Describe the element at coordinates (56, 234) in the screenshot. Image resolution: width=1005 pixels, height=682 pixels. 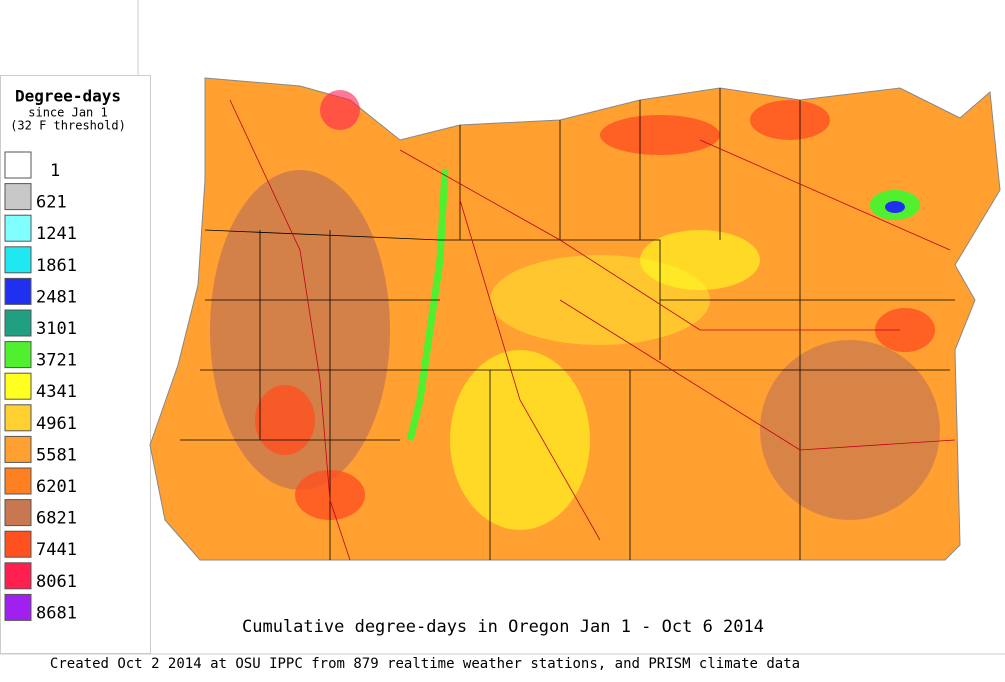
I see `legend-label: 1241` at that location.